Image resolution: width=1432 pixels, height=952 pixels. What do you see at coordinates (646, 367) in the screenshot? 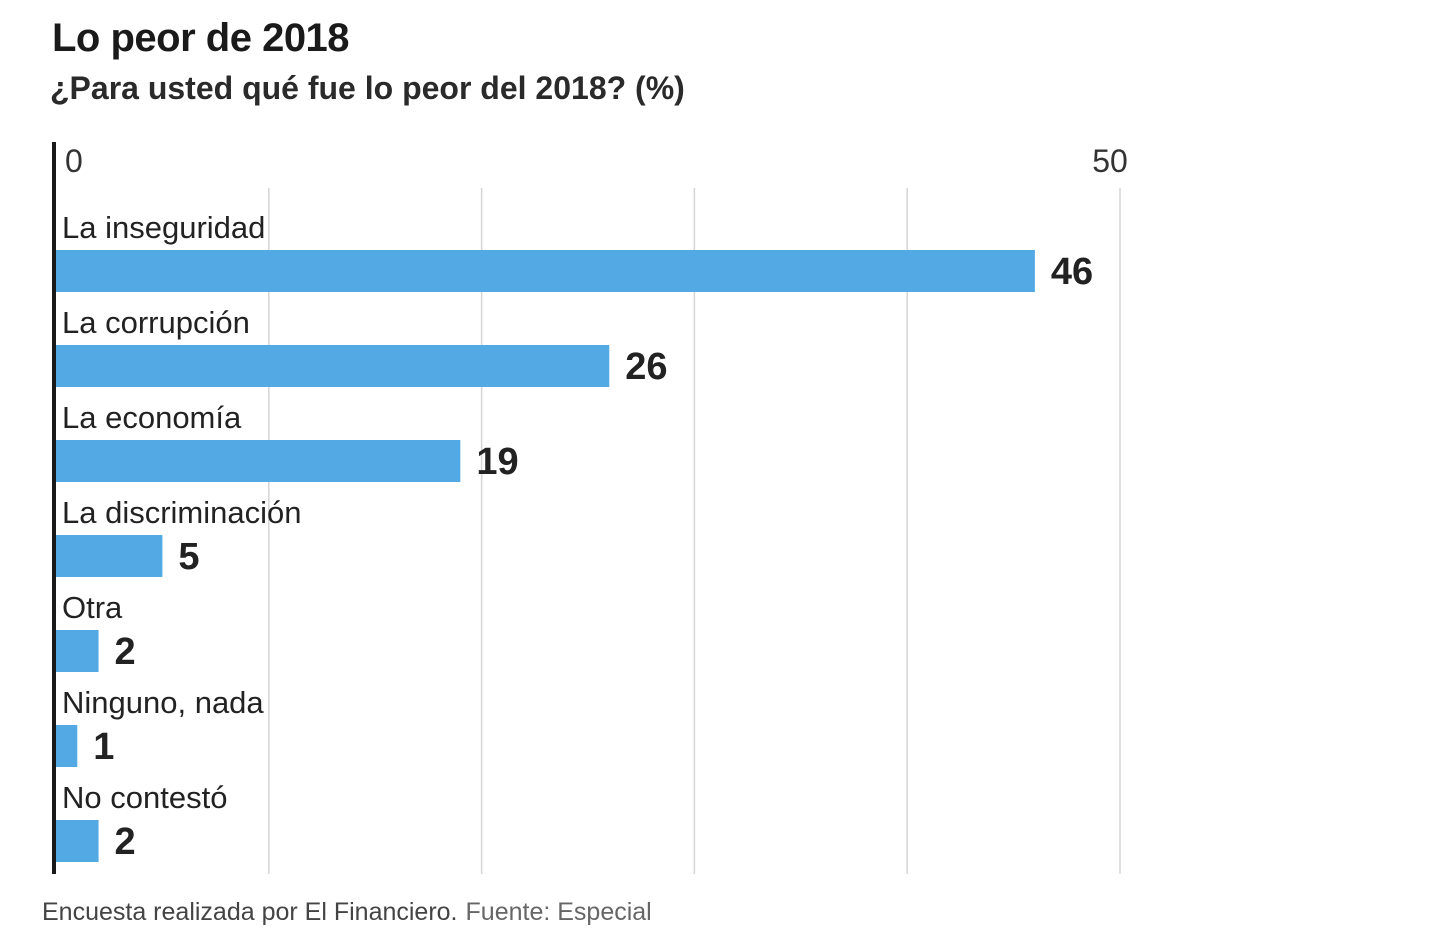
I see `bar-value-label: 26` at bounding box center [646, 367].